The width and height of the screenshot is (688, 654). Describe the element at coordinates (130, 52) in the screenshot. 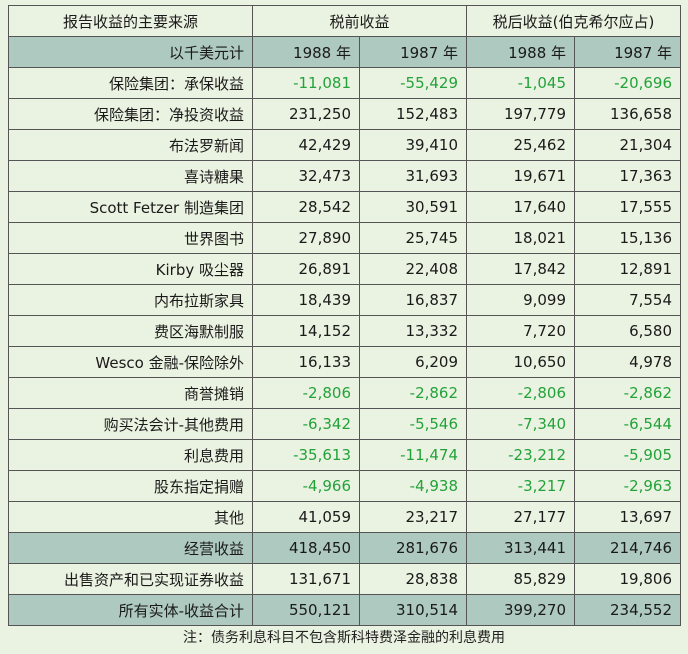

I see `unit-label: 以千美元计` at that location.